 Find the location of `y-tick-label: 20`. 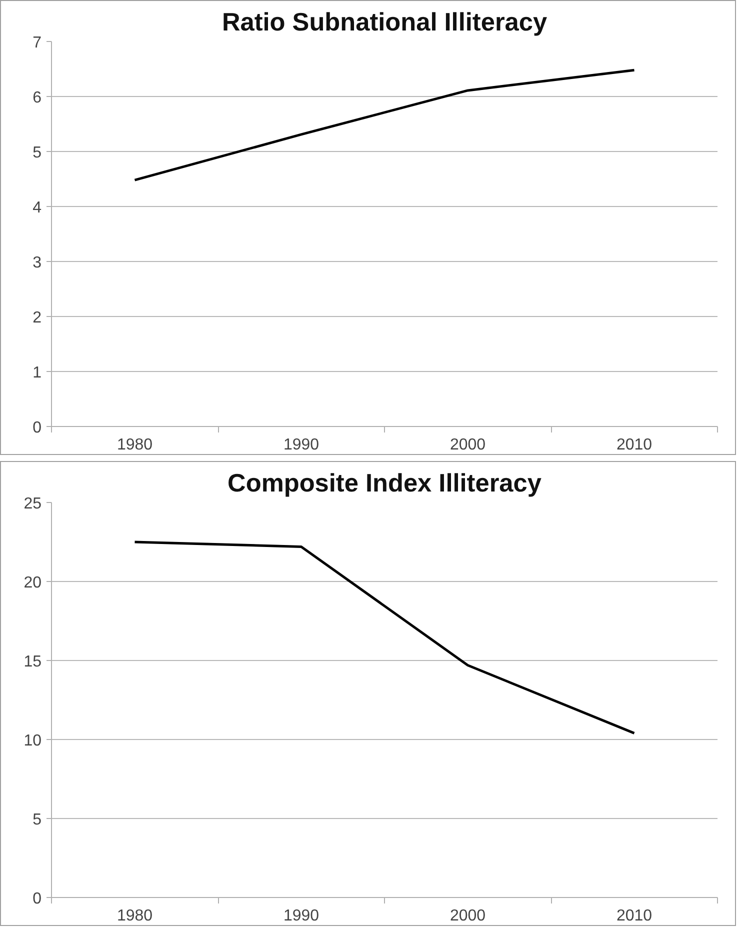

y-tick-label: 20 is located at coordinates (33, 583).